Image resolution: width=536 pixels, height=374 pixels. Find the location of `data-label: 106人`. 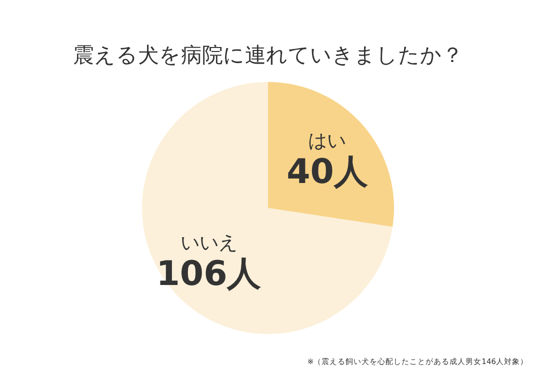

data-label: 106人 is located at coordinates (209, 274).